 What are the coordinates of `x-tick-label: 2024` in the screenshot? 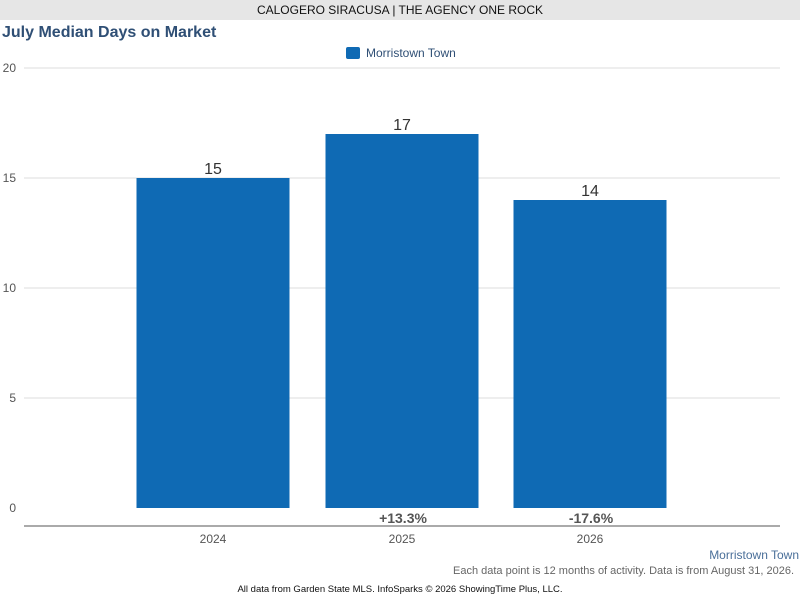 It's located at (213, 539).